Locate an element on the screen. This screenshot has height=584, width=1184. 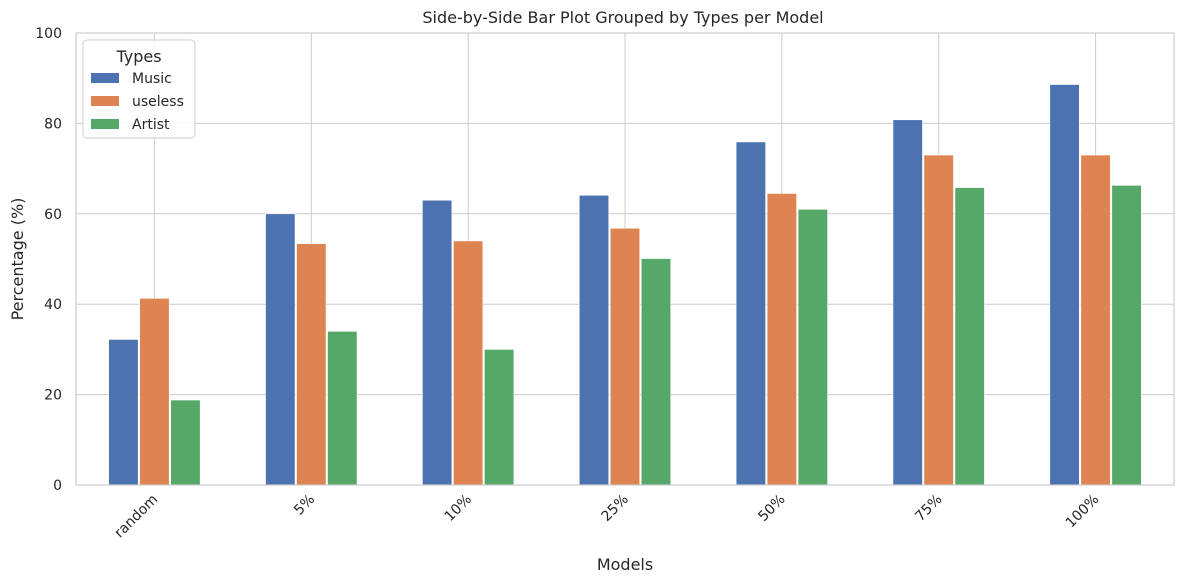
x-tick-label: 5% is located at coordinates (304, 505).